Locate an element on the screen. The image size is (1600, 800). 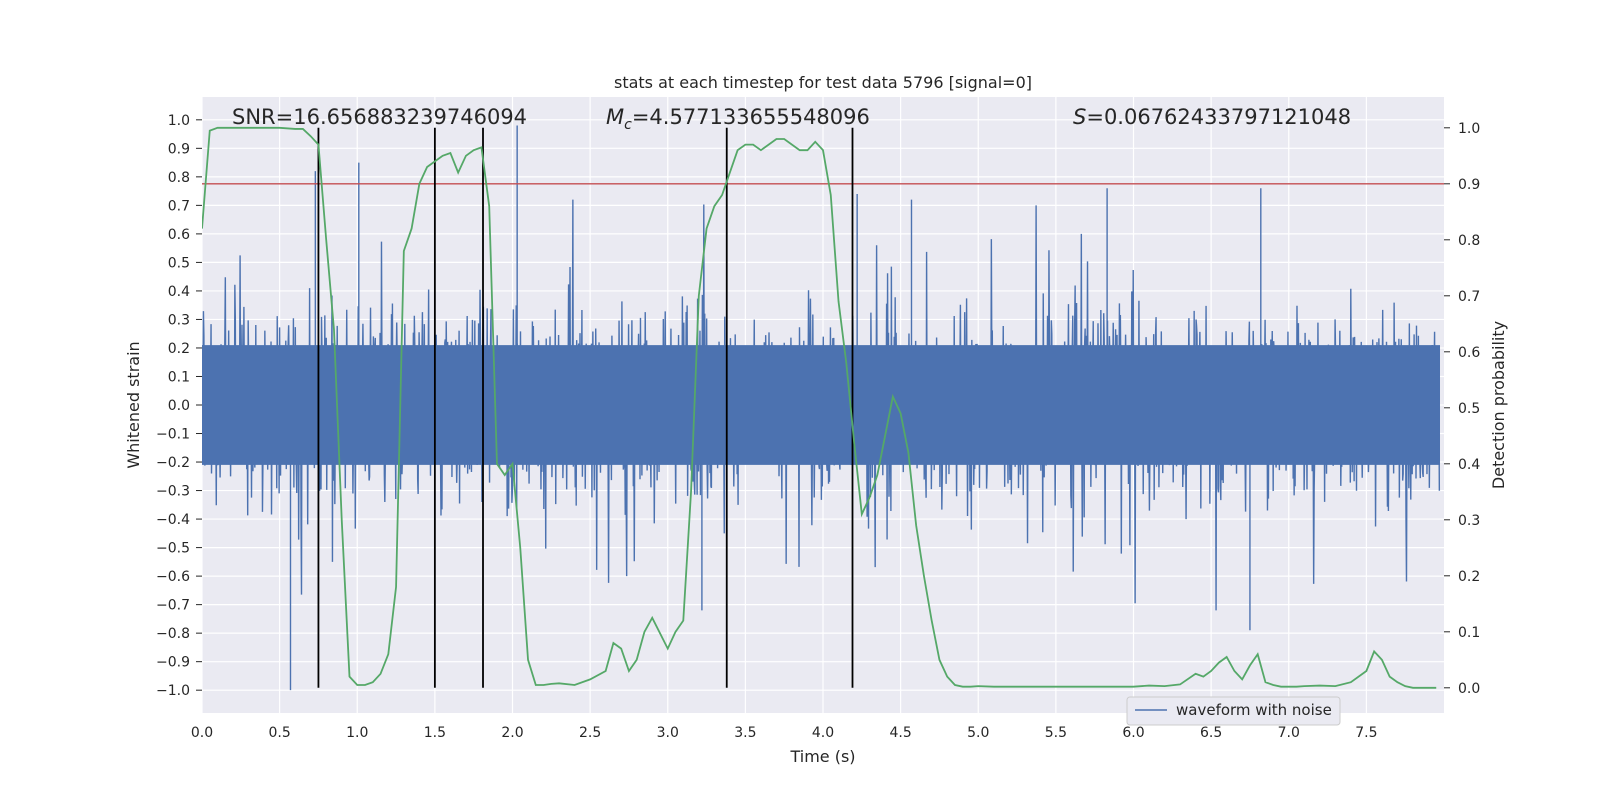
y-tick-label: −0.6 is located at coordinates (173, 577).